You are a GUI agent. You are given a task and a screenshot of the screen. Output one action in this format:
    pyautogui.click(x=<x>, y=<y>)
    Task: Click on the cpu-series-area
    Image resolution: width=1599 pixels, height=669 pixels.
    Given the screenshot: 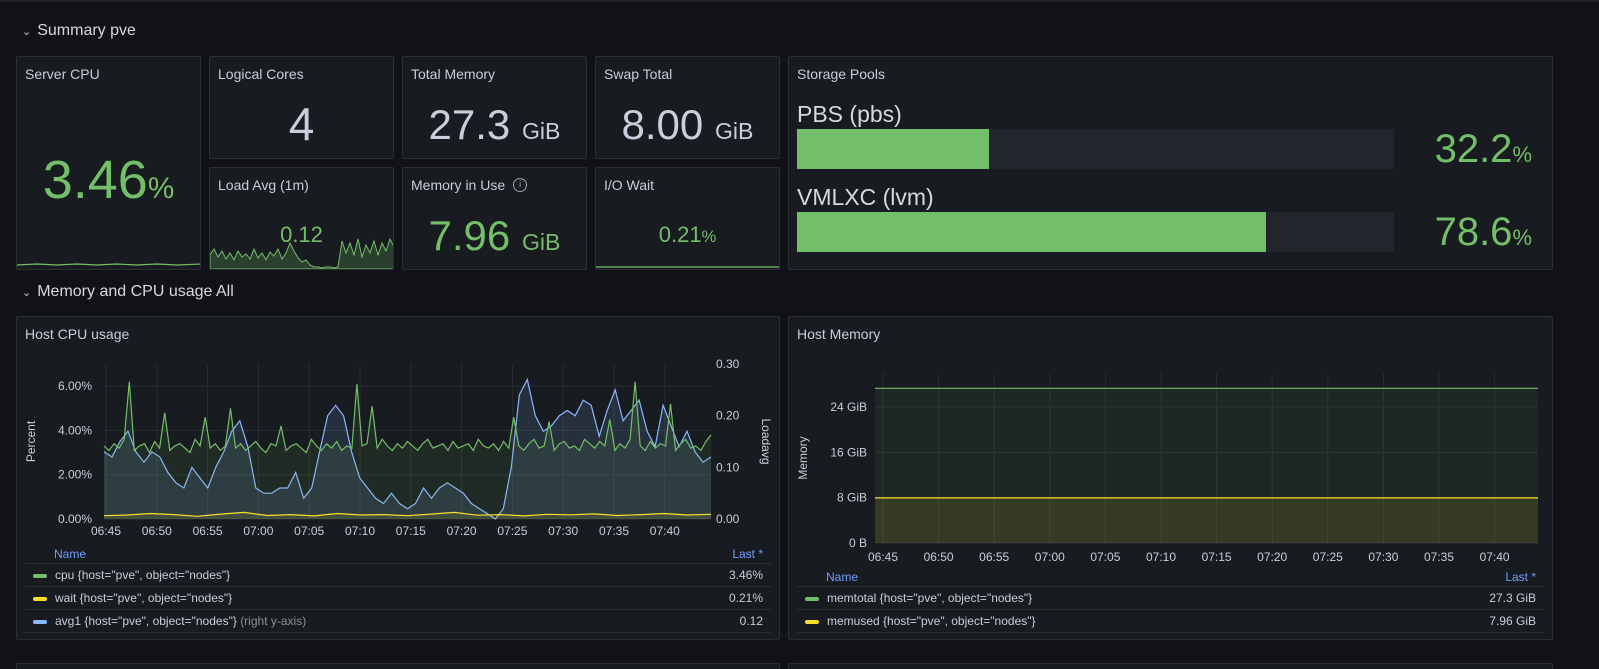 What is the action you would take?
    pyautogui.click(x=407, y=450)
    